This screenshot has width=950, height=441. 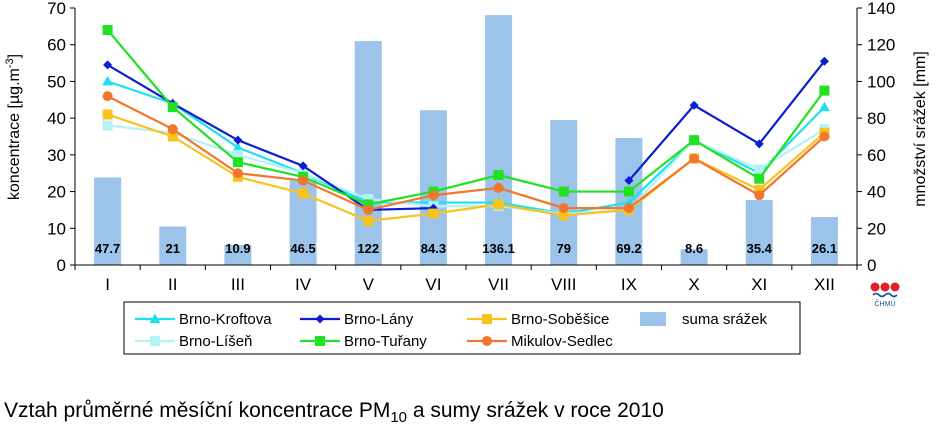 What do you see at coordinates (562, 341) in the screenshot?
I see `legend-label-mikulov-sedlec: Mikulov-Sedlec` at bounding box center [562, 341].